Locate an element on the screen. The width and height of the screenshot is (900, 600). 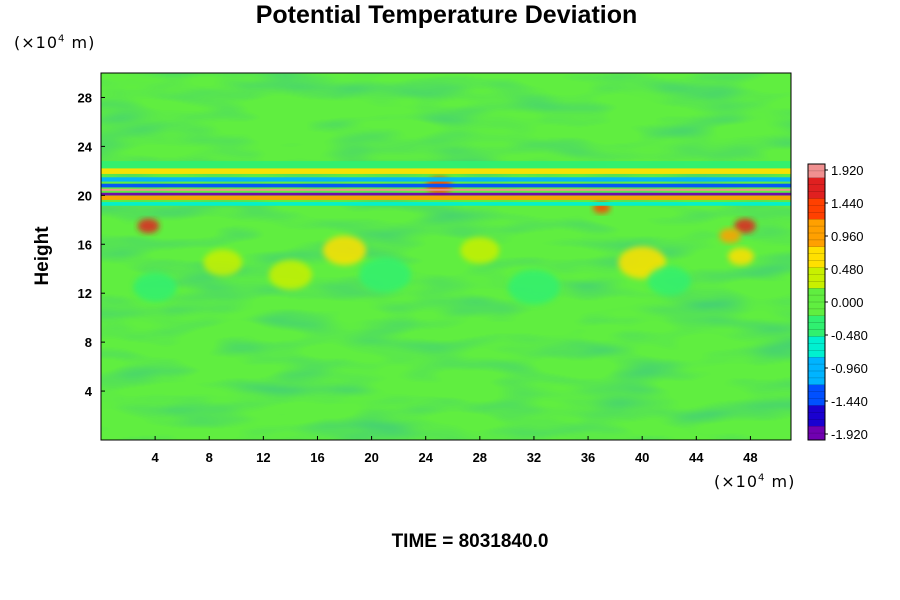
x-tick-label: 32 is located at coordinates (534, 457).